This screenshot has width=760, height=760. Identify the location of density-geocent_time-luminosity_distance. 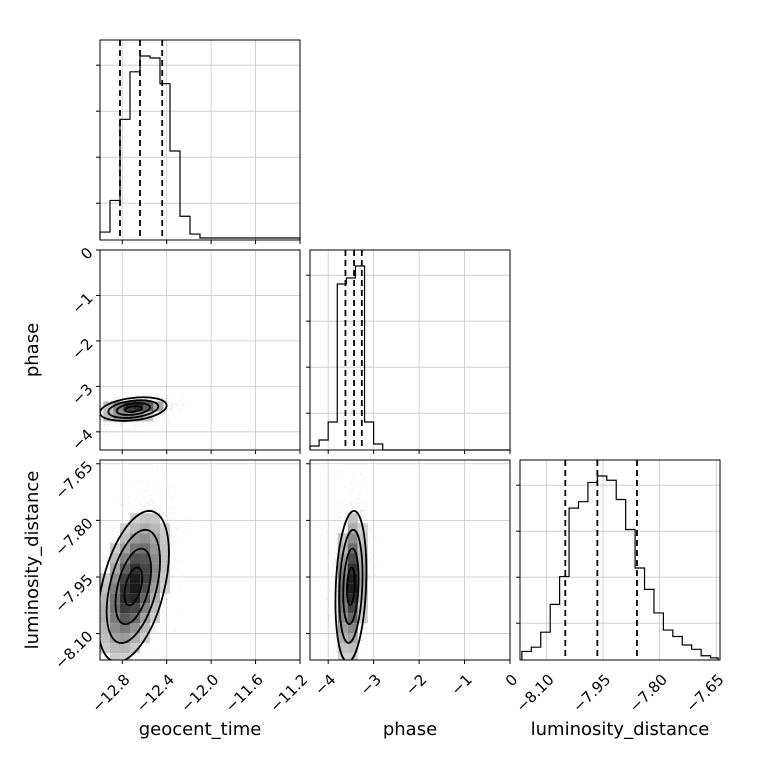
(198, 561).